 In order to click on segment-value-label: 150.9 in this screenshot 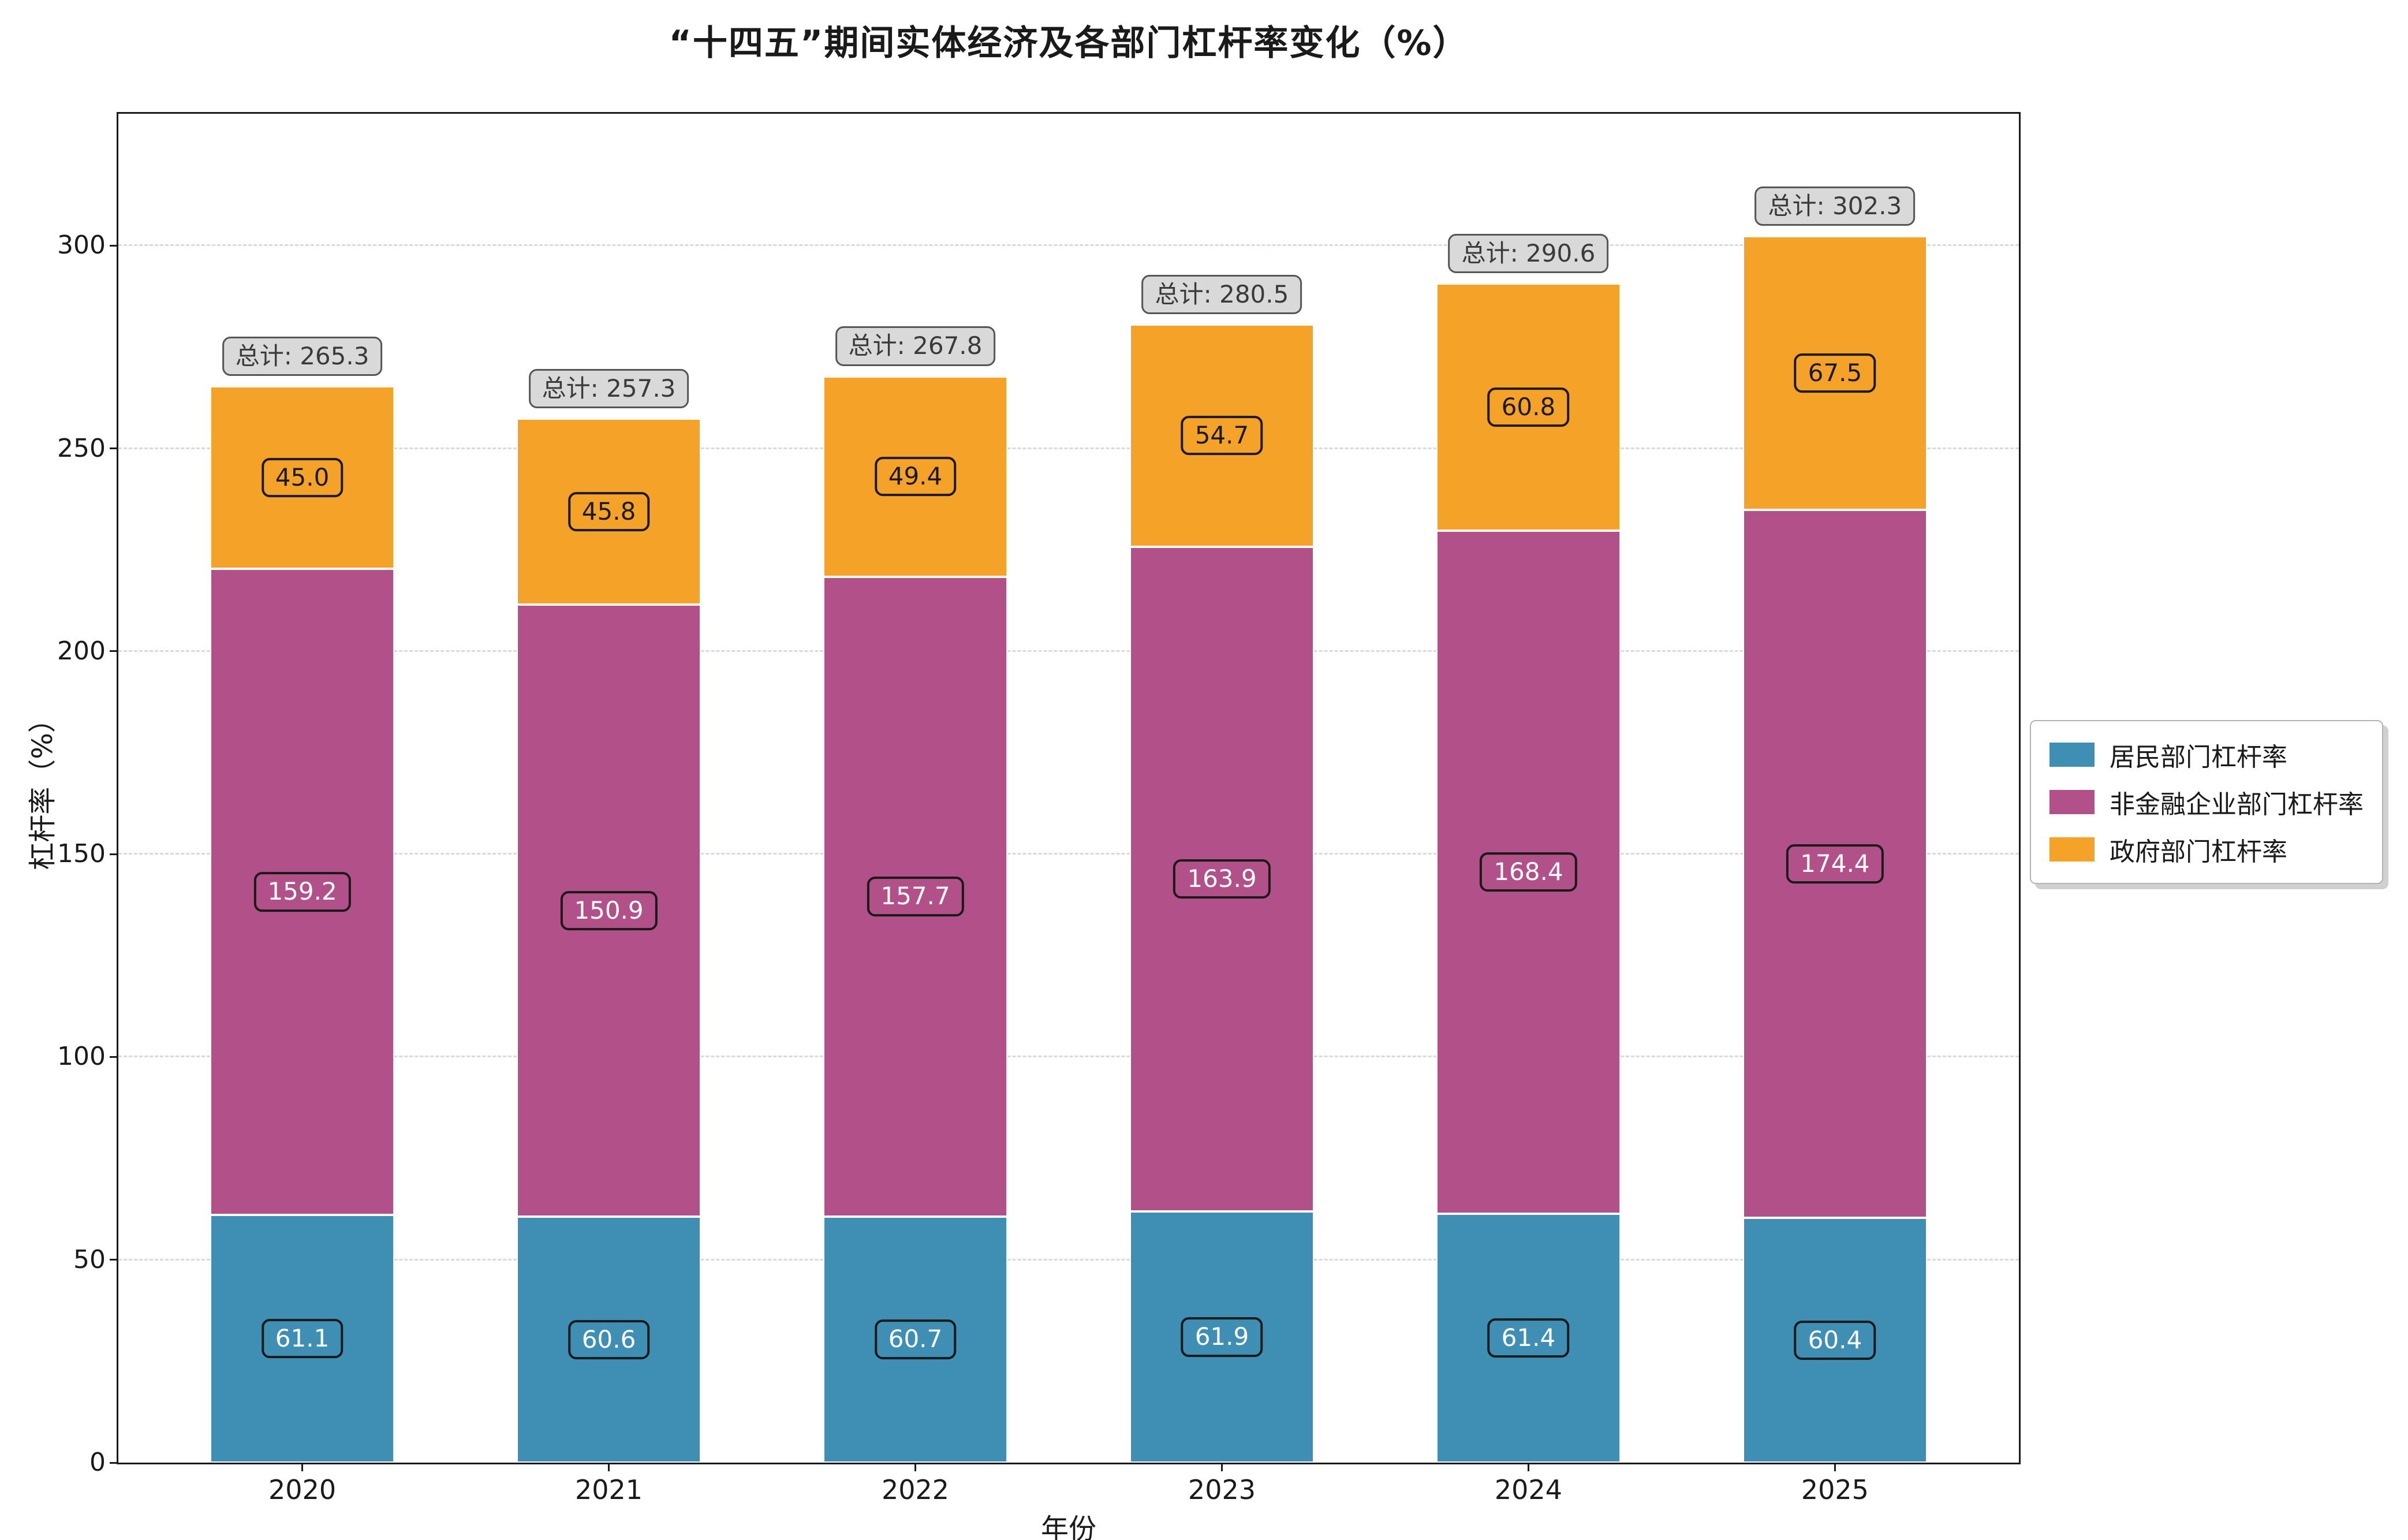, I will do `click(609, 911)`.